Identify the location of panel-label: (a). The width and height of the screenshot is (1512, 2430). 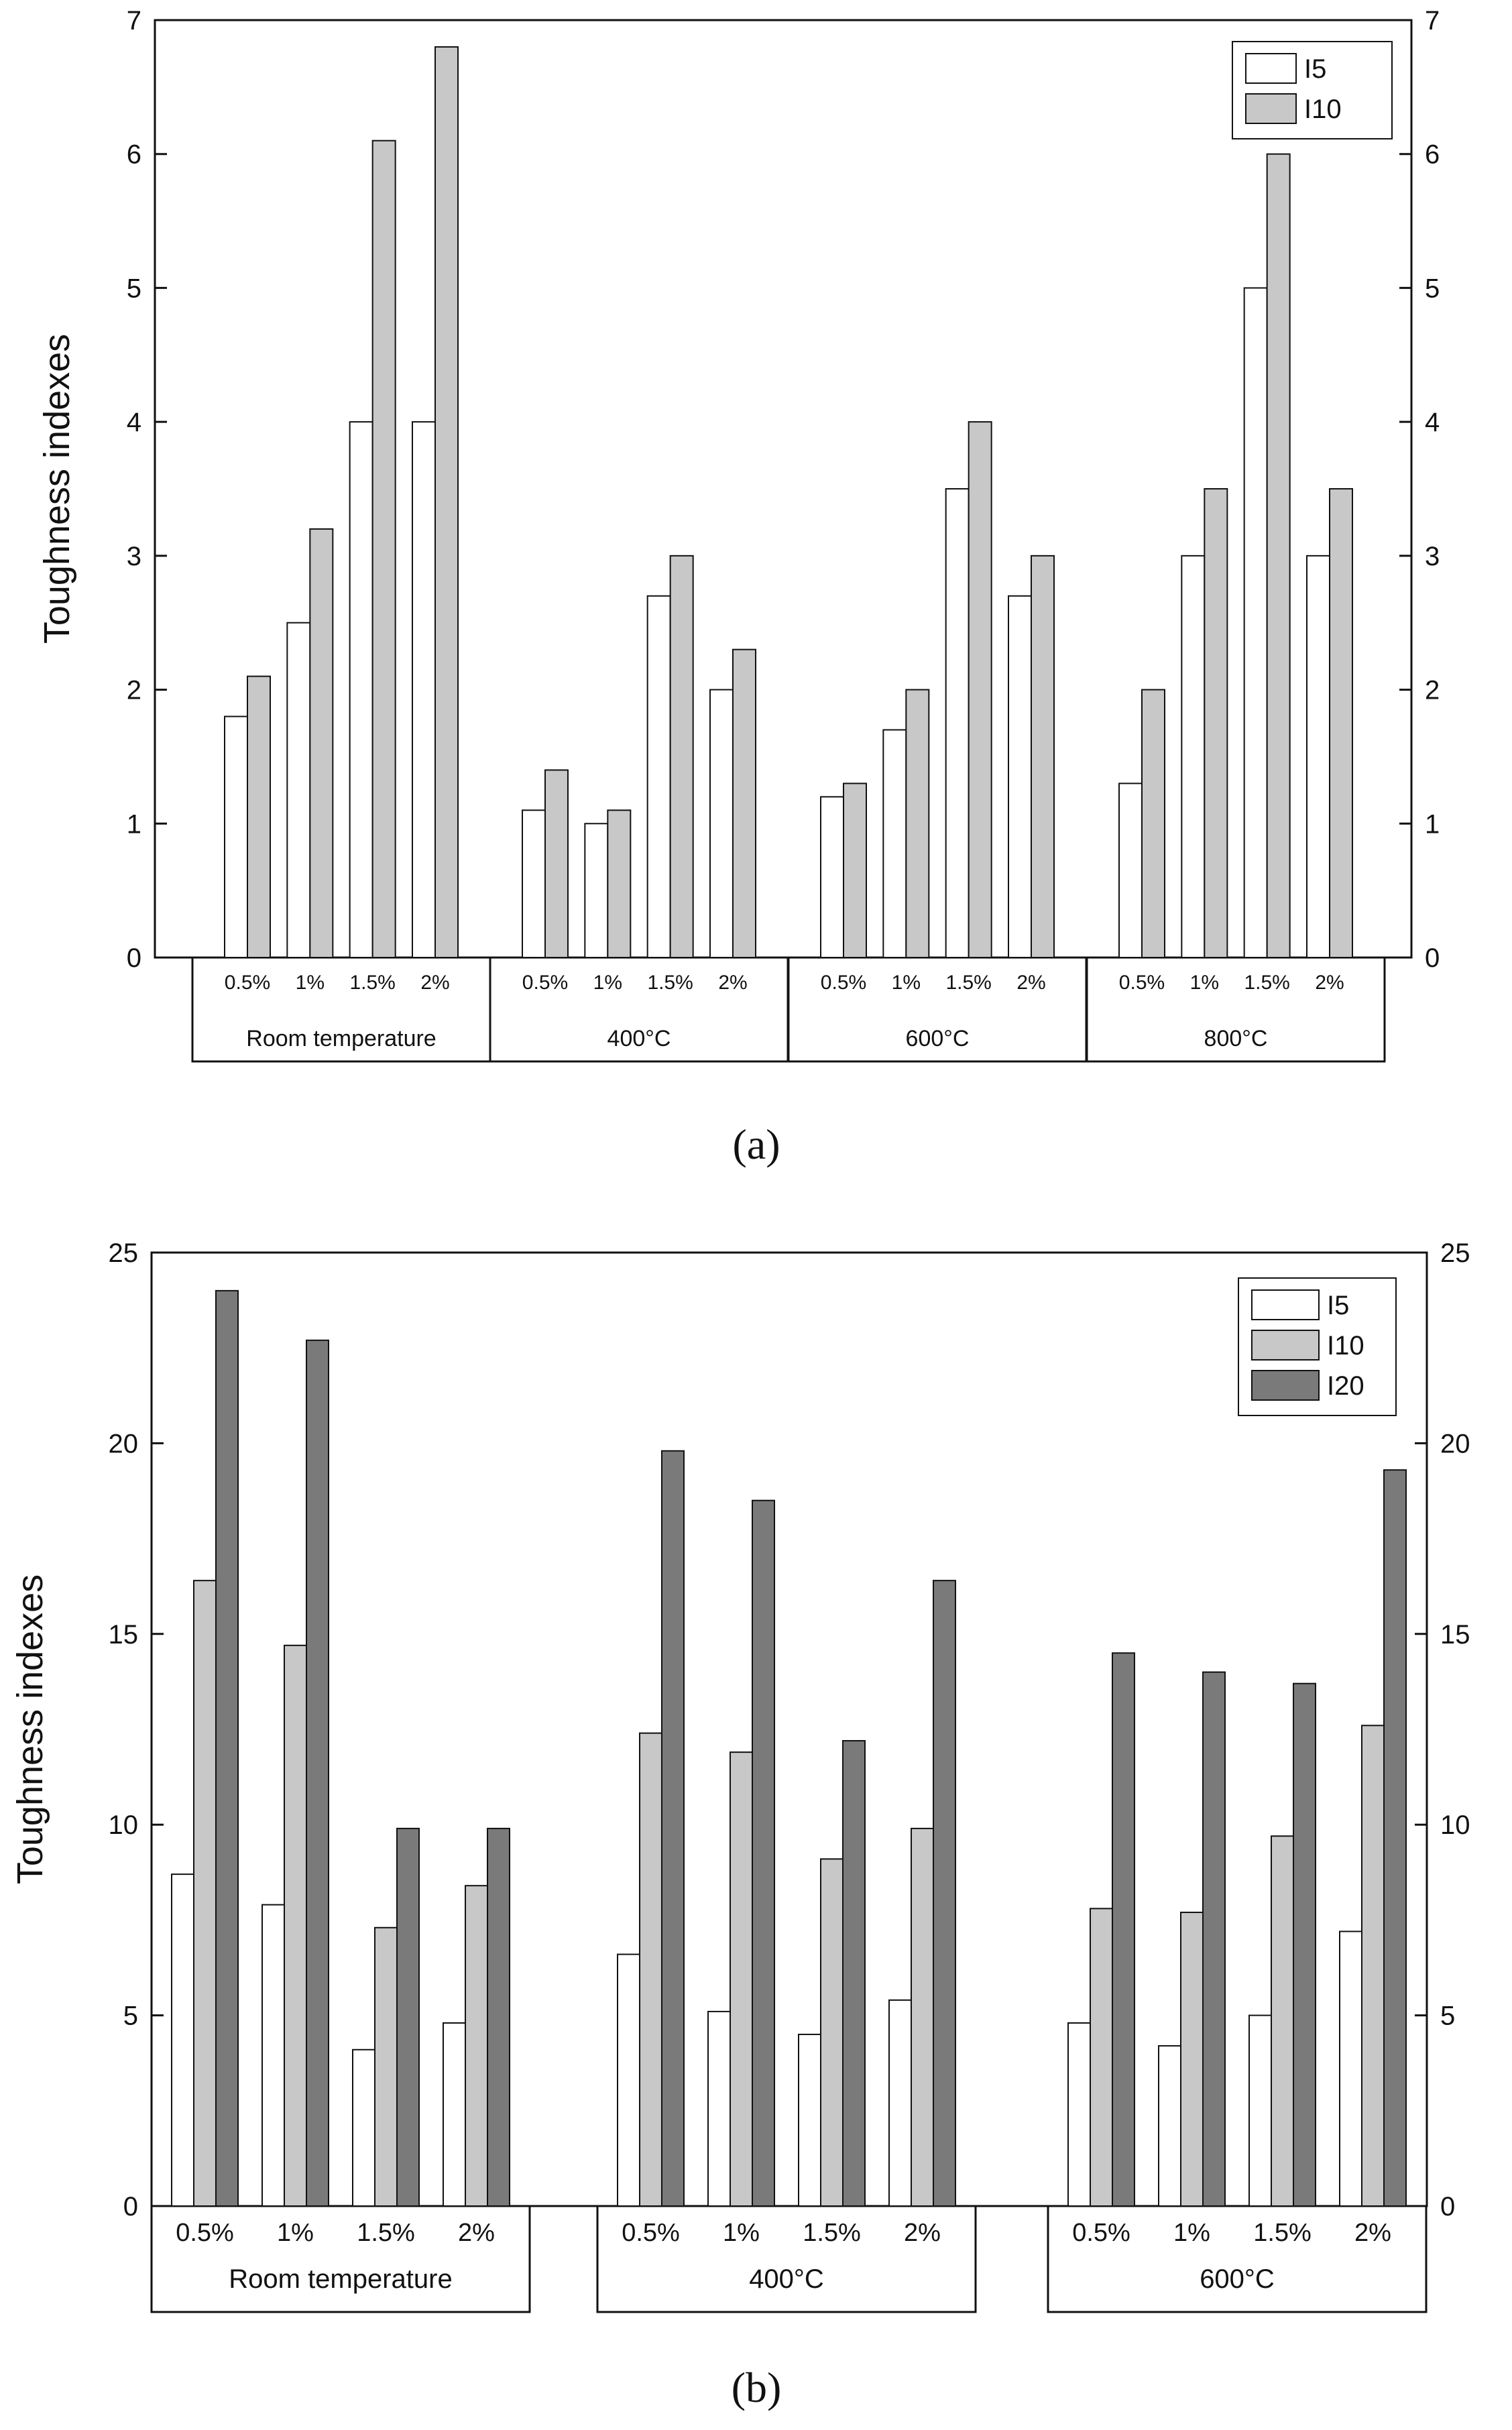
(756, 1144).